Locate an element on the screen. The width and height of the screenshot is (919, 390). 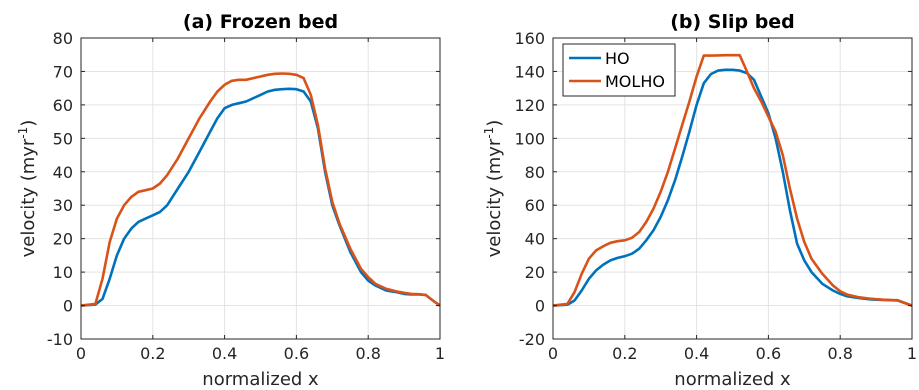
legend-box is located at coordinates (619, 70).